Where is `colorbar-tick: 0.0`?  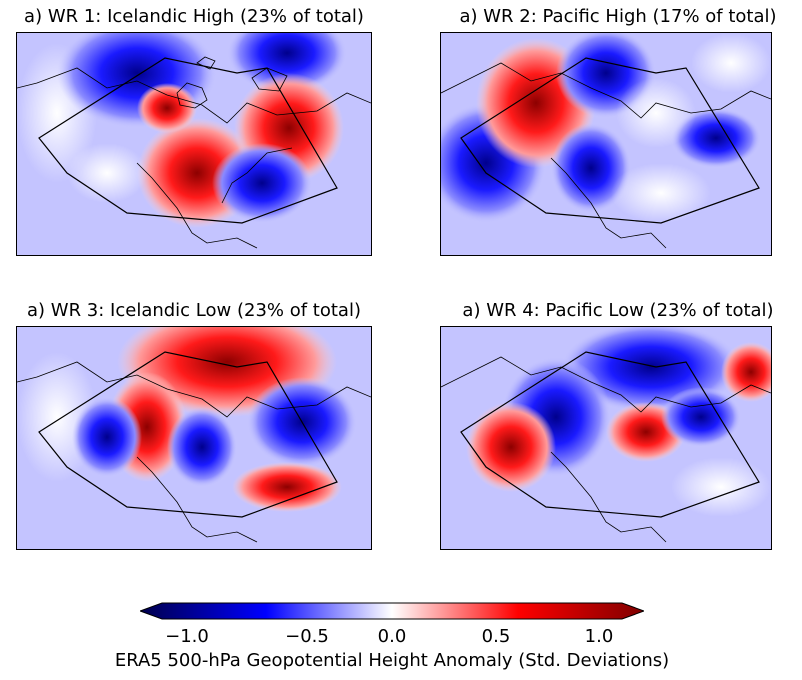 colorbar-tick: 0.0 is located at coordinates (392, 636).